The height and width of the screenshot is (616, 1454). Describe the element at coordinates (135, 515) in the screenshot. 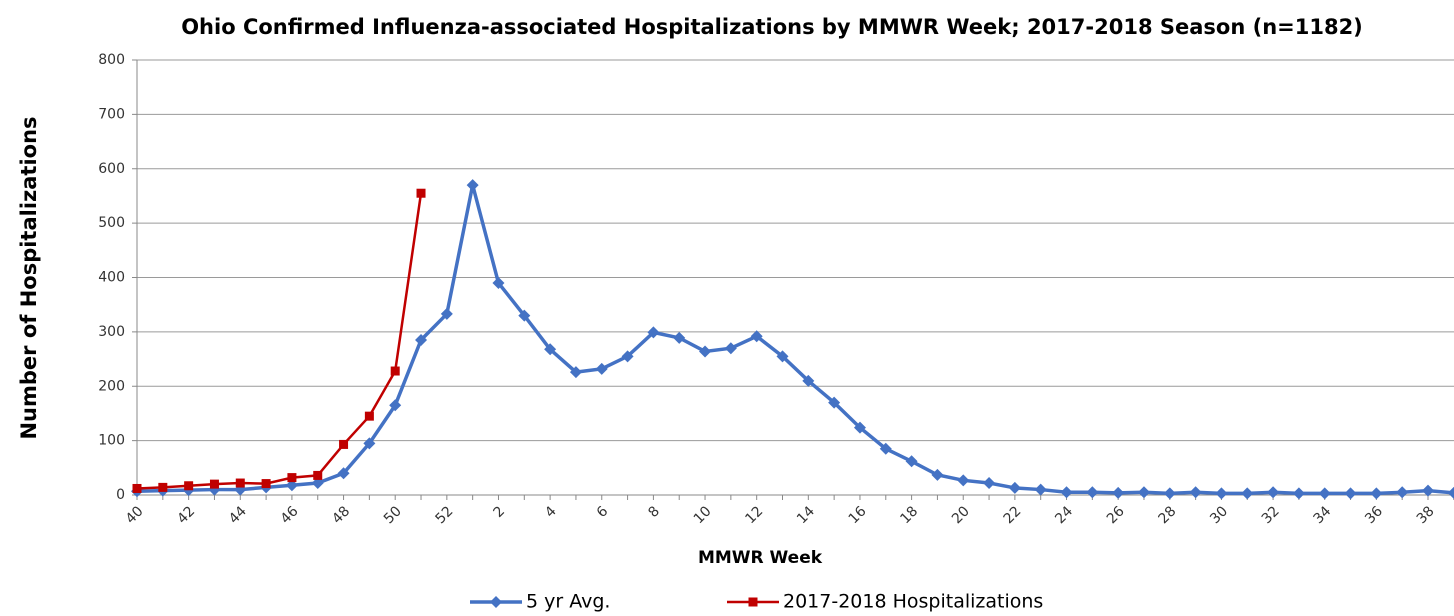

I see `x-tick-label: 40` at that location.